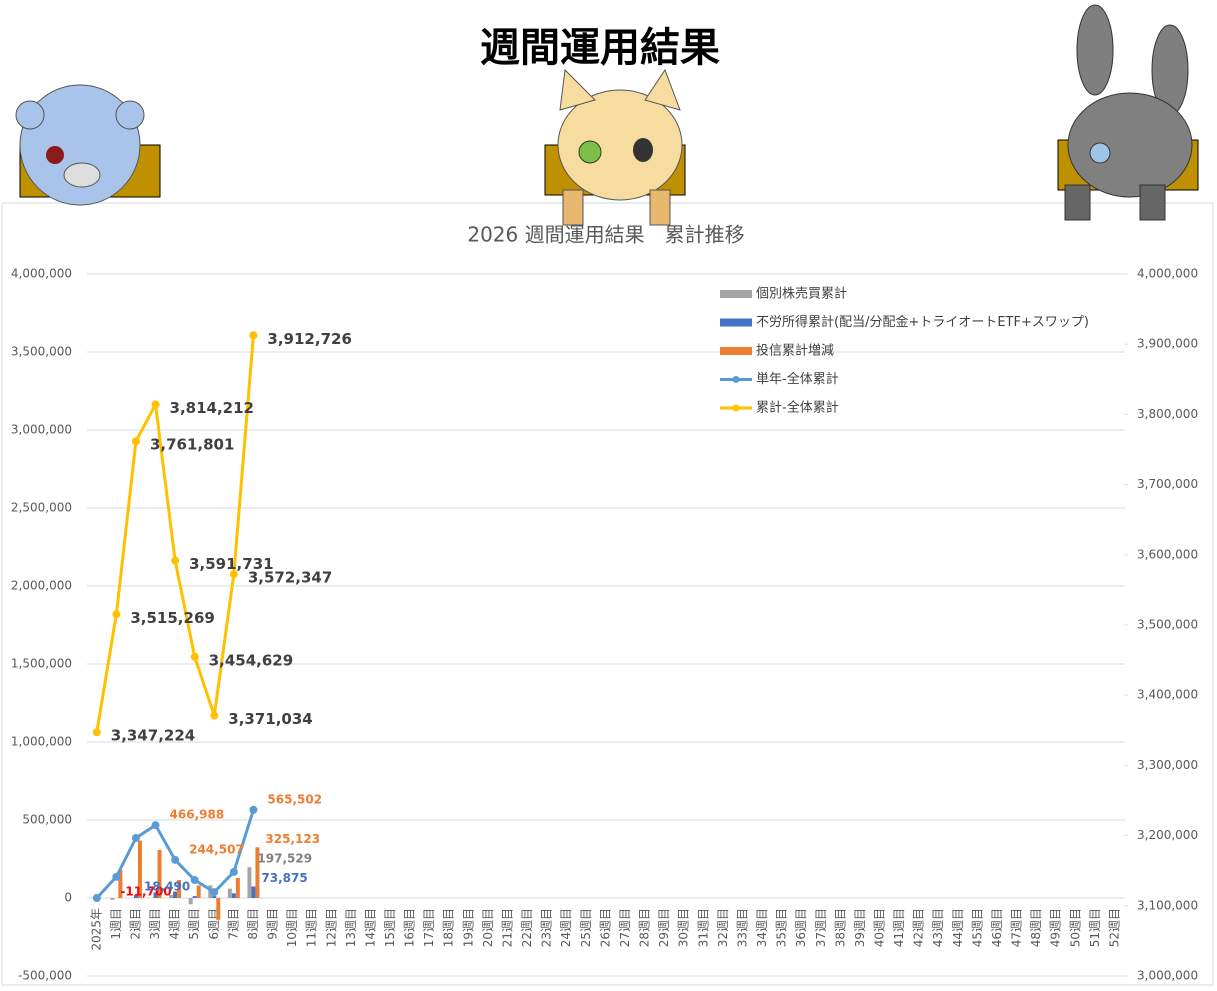 This screenshot has width=1217, height=991. What do you see at coordinates (216, 849) in the screenshot?
I see `data-label: 244,507` at bounding box center [216, 849].